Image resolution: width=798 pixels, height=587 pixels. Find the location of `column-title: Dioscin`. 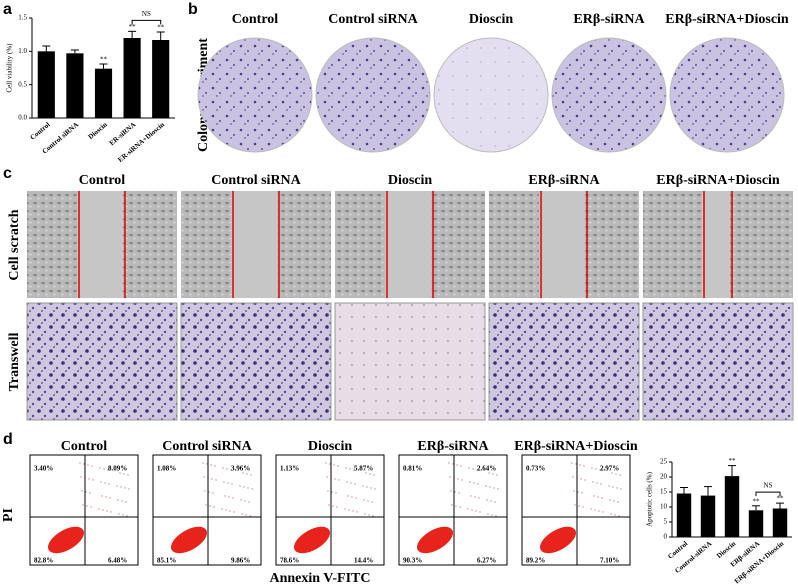

column-title: Dioscin is located at coordinates (491, 19).